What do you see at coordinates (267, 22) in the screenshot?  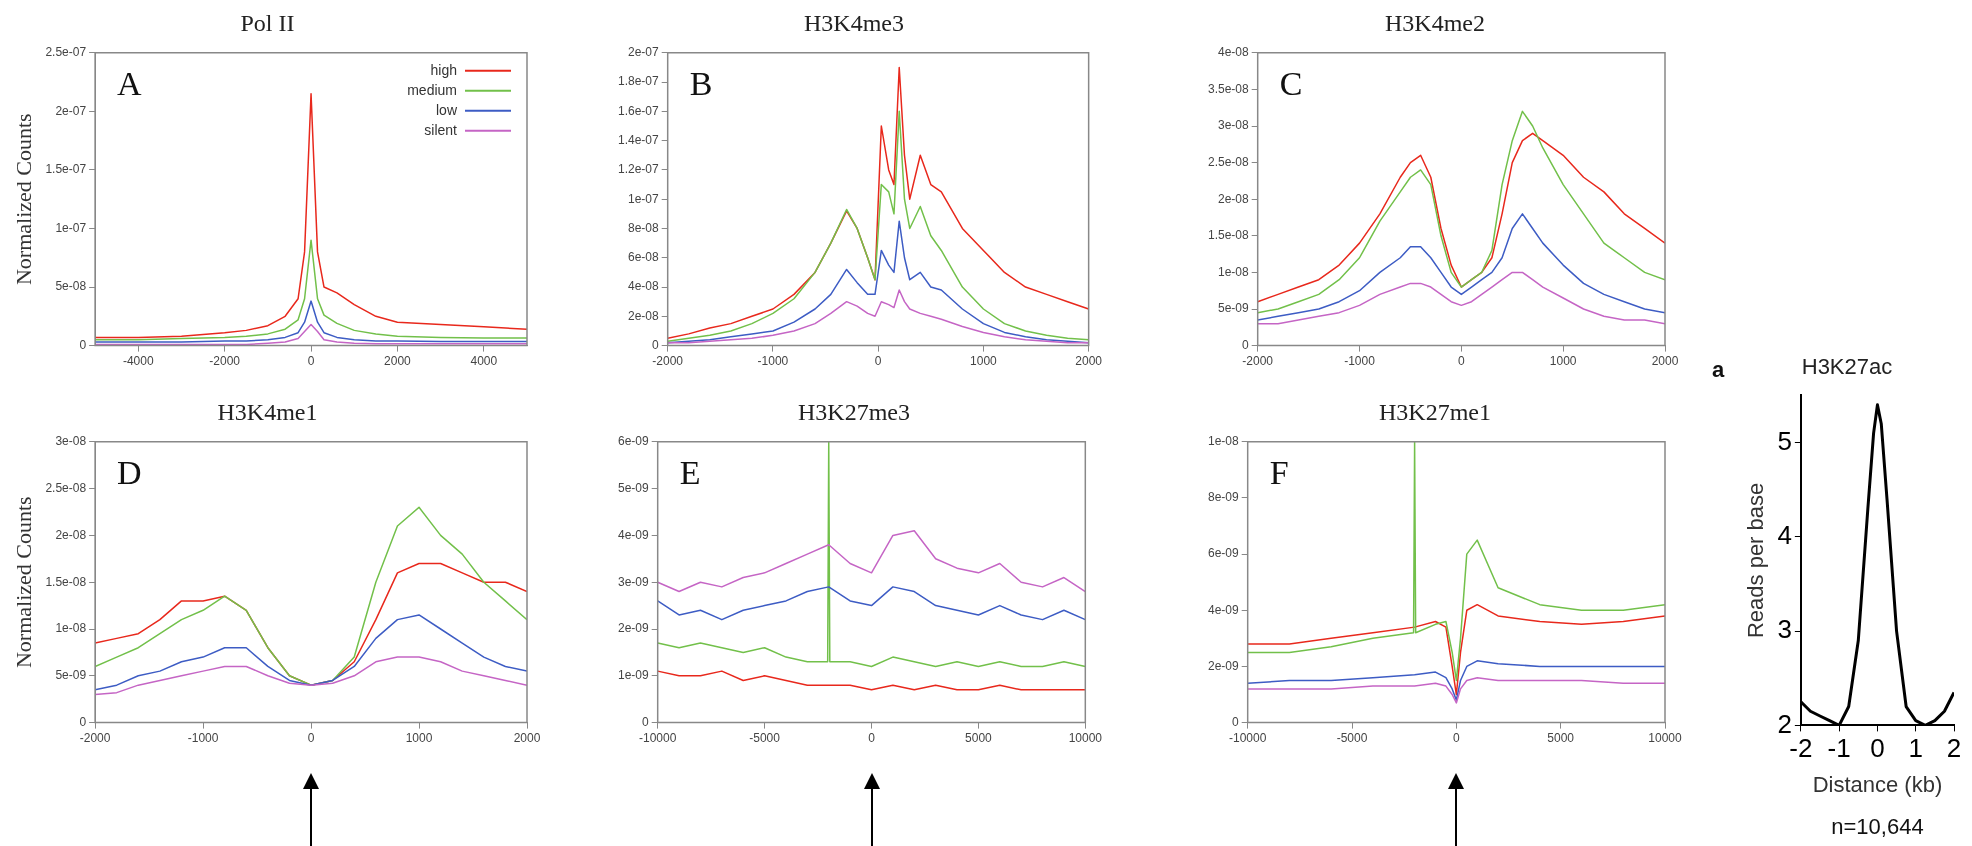 I see `chart-title: Pol II` at bounding box center [267, 22].